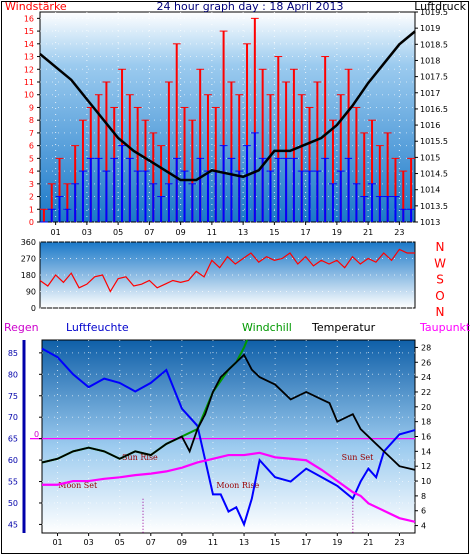 Image resolution: width=470 pixels, height=555 pixels. Describe the element at coordinates (31, 171) in the screenshot. I see `wind-speed-tick-label: 4` at that location.